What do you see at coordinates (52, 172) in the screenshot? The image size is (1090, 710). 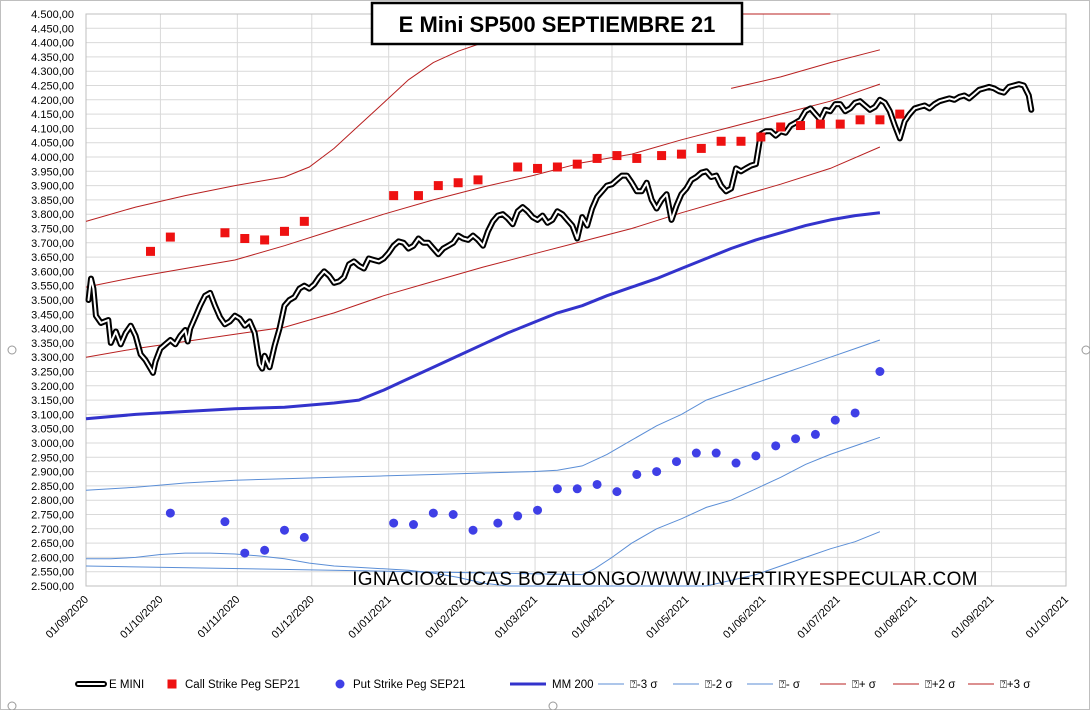 I see `y-tick-label: 3.950,00` at bounding box center [52, 172].